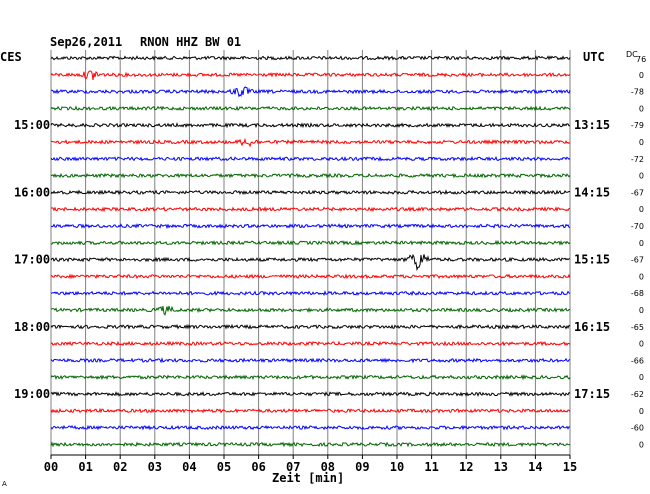 This screenshot has width=650, height=494. Describe the element at coordinates (397, 467) in the screenshot. I see `x-tick-label: 10` at that location.